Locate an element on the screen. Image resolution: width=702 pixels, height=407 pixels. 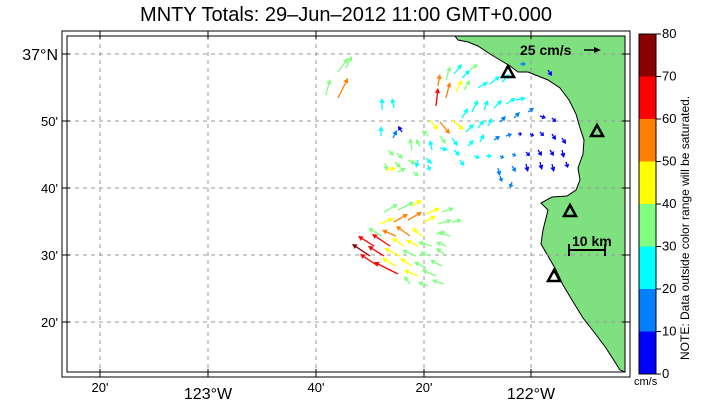
y-label-3: 30' is located at coordinates (49, 255).